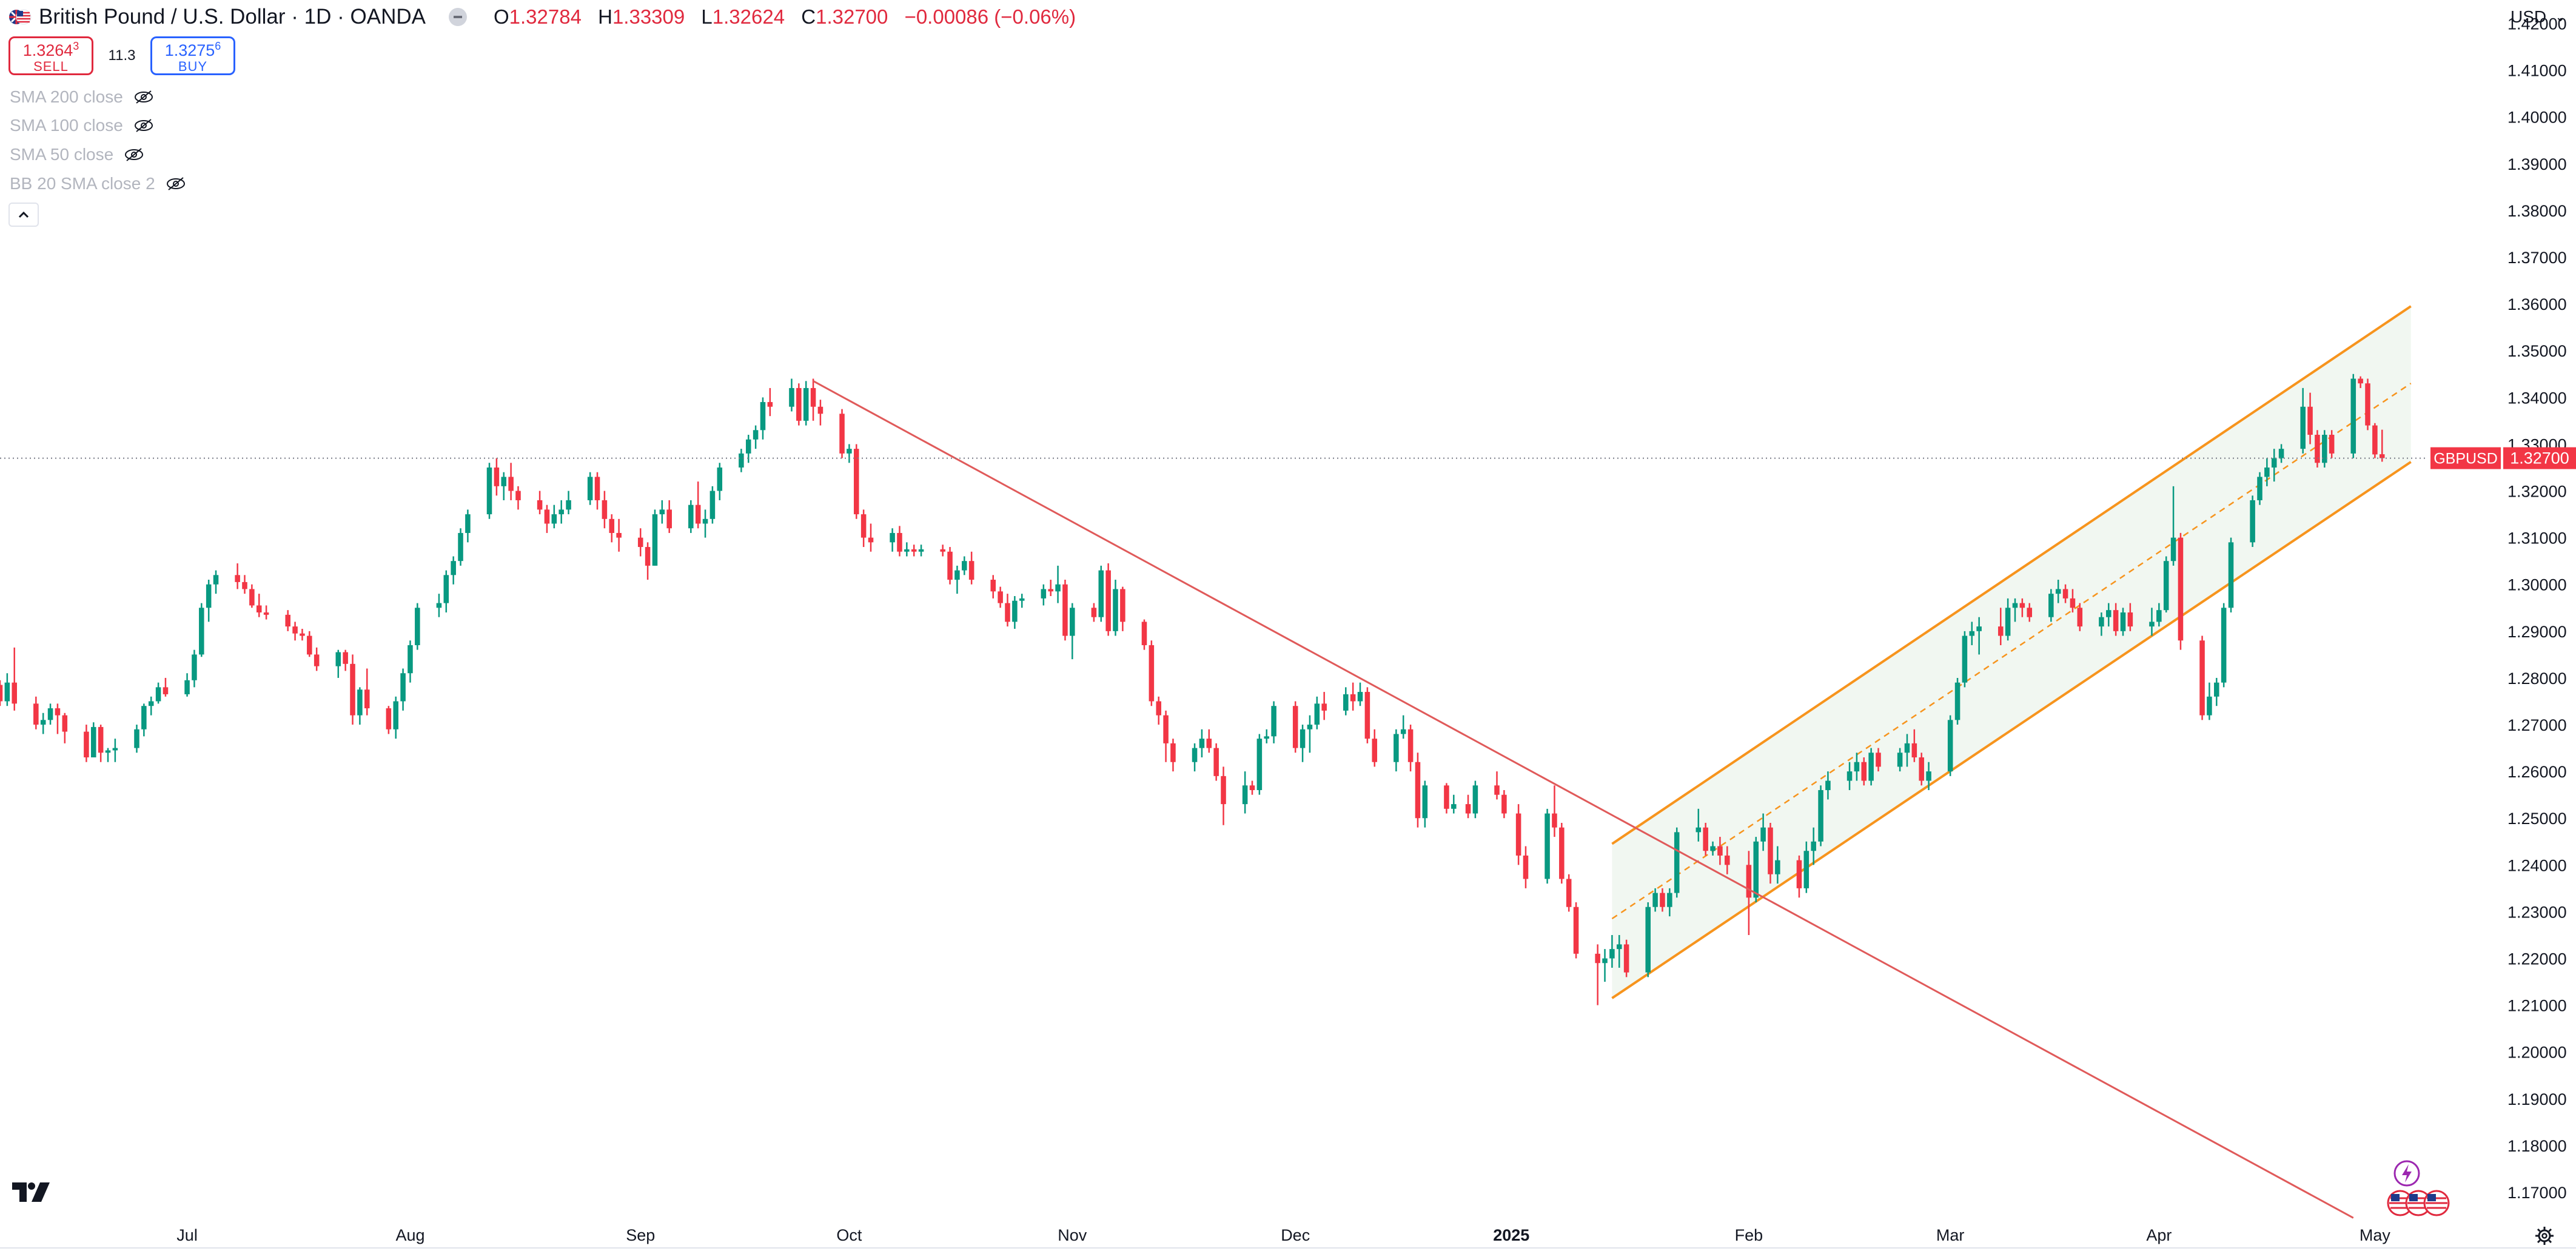  Describe the element at coordinates (748, 16) in the screenshot. I see `low-value: 1.32624` at that location.